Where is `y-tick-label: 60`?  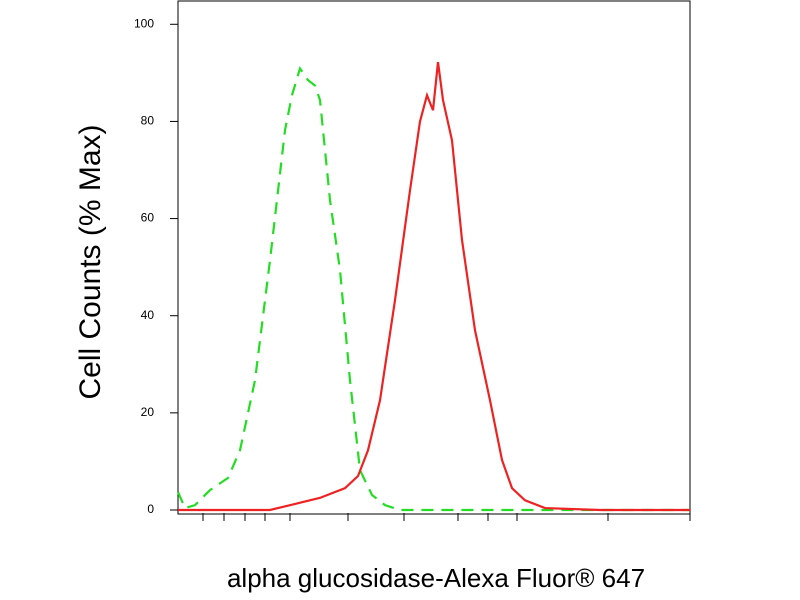
y-tick-label: 60 is located at coordinates (148, 218).